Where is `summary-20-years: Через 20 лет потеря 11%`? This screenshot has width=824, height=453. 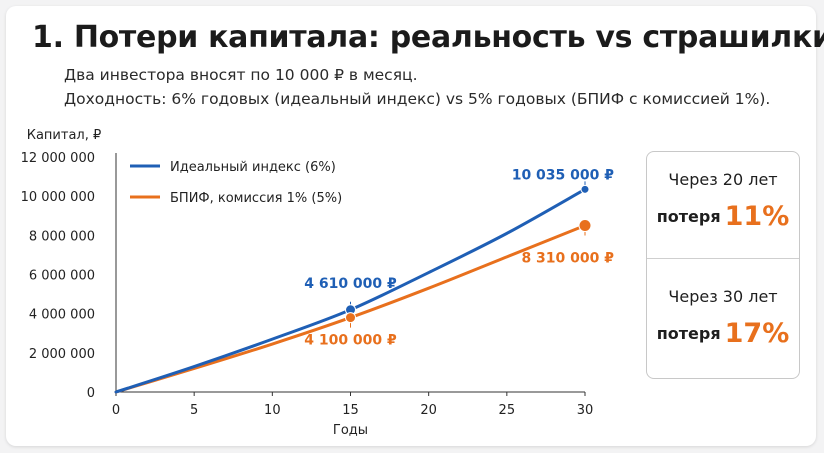 summary-20-years: Через 20 лет потеря 11% is located at coordinates (723, 201).